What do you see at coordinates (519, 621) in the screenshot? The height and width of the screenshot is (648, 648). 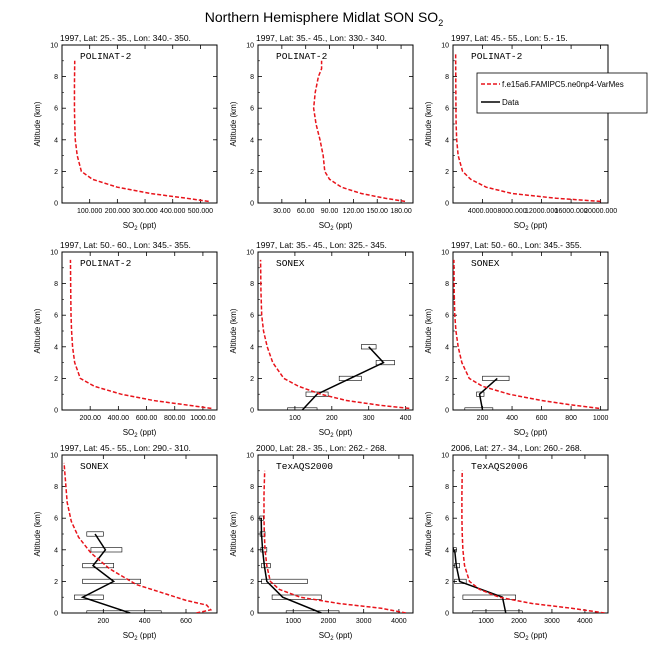 I see `x-tick-label: 2000` at bounding box center [519, 621].